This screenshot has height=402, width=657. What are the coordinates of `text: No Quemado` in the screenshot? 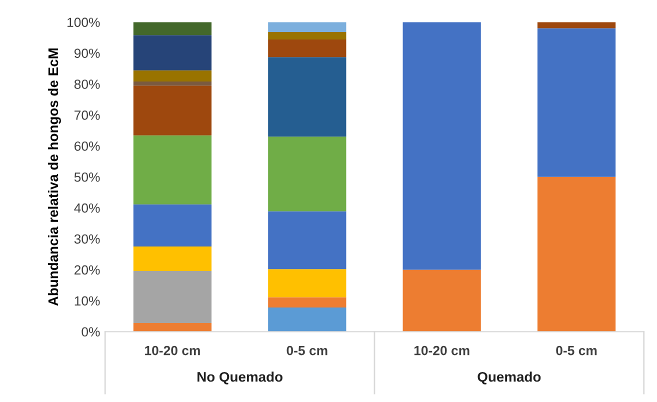 It's located at (240, 378).